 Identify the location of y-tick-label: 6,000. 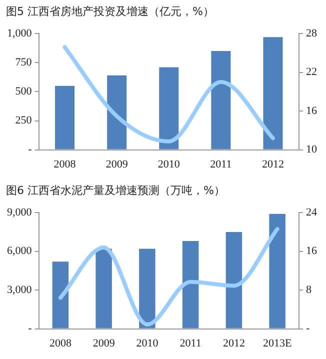
(19, 251).